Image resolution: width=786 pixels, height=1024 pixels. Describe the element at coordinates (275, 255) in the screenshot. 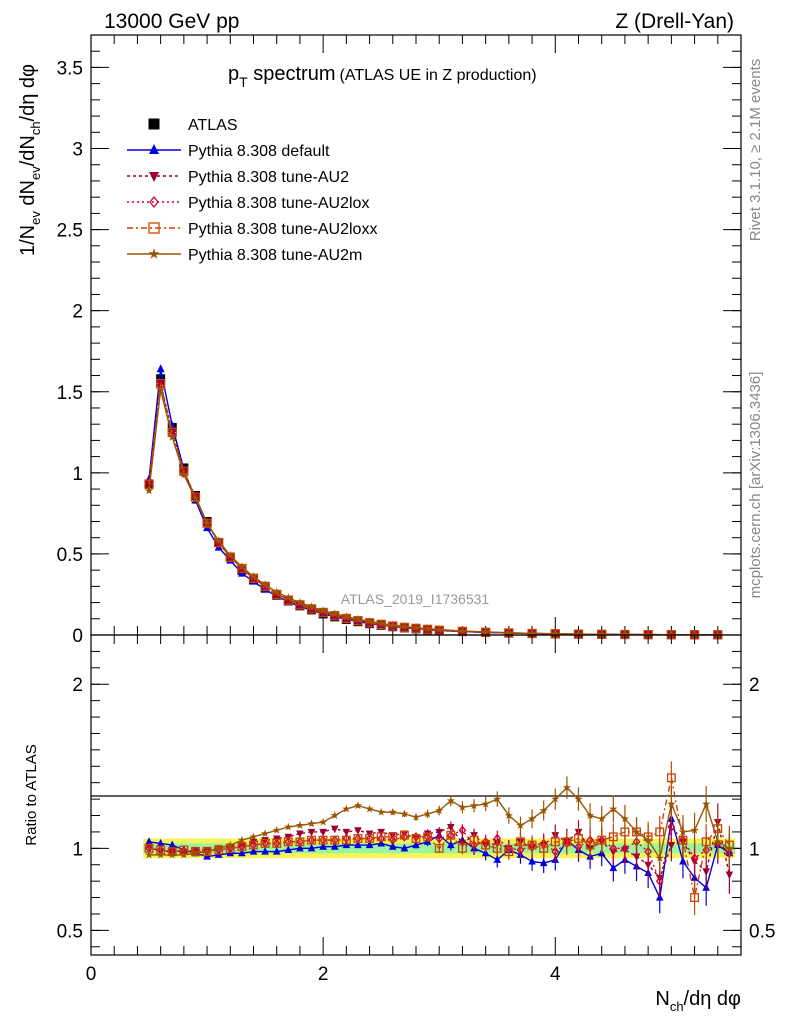

I see `legend-label: Pythia 8.308 tune-AU2m` at that location.